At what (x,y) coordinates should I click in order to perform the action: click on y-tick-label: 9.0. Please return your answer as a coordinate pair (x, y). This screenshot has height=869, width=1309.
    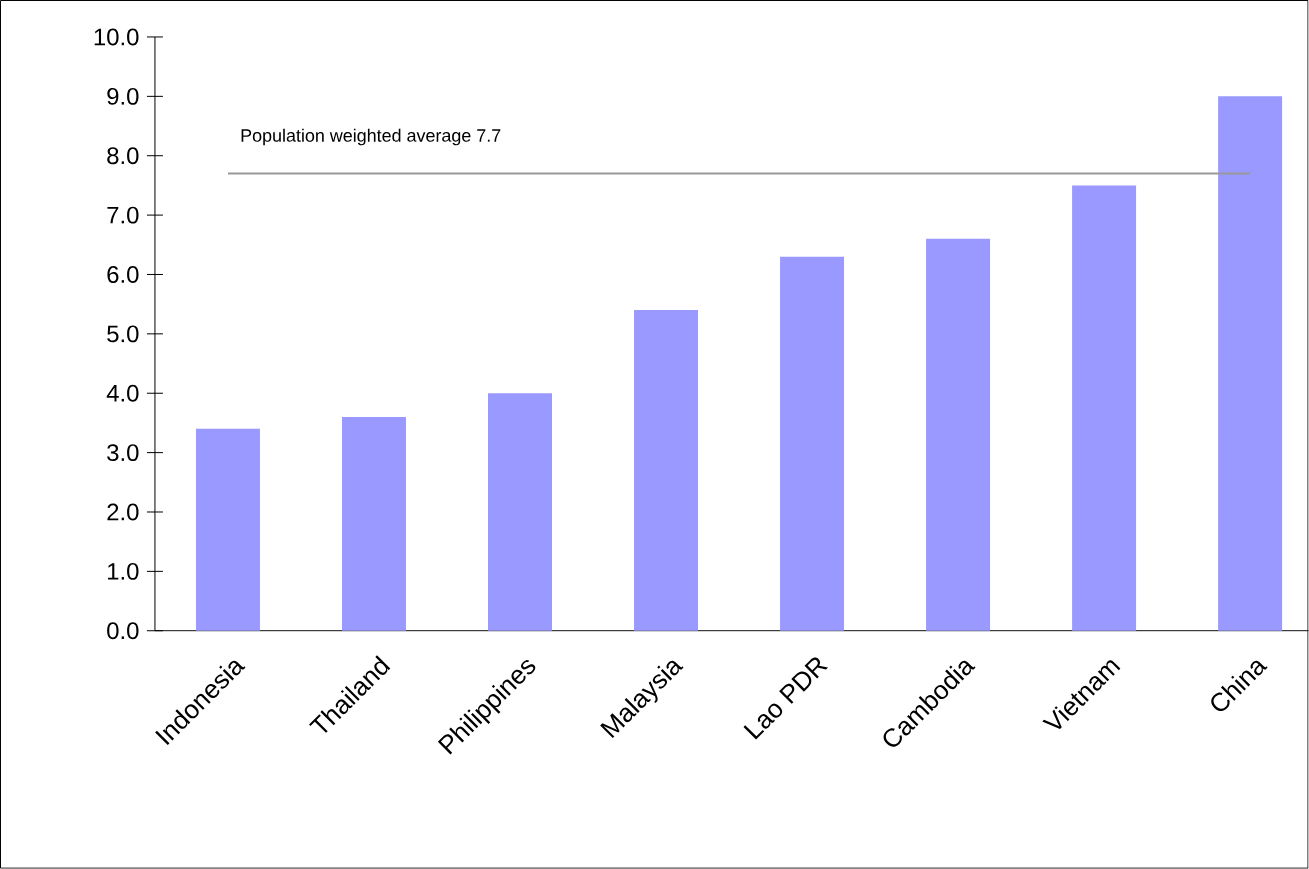
    Looking at the image, I should click on (123, 96).